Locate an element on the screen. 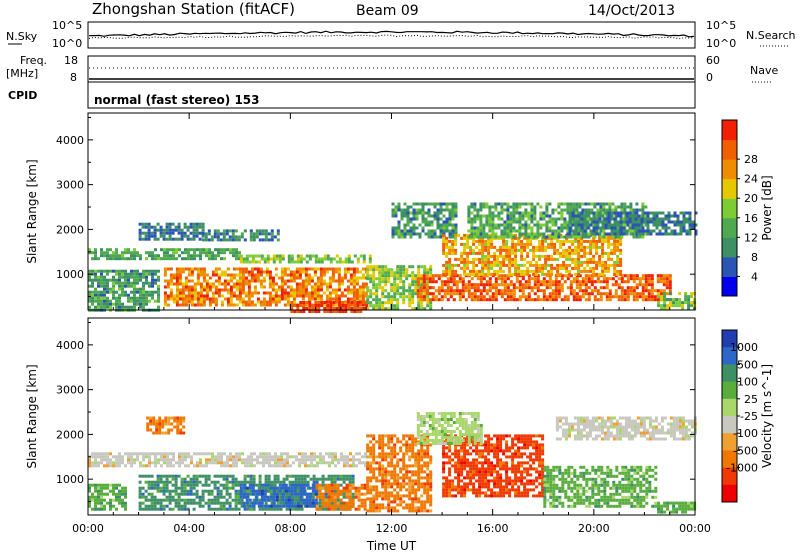 This screenshot has height=554, width=800. beam-label: Beam 09 is located at coordinates (387, 11).